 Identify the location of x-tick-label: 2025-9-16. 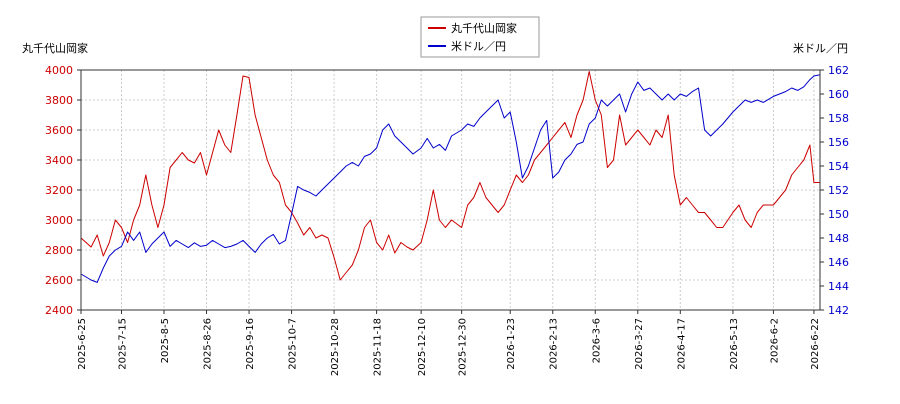
(250, 344).